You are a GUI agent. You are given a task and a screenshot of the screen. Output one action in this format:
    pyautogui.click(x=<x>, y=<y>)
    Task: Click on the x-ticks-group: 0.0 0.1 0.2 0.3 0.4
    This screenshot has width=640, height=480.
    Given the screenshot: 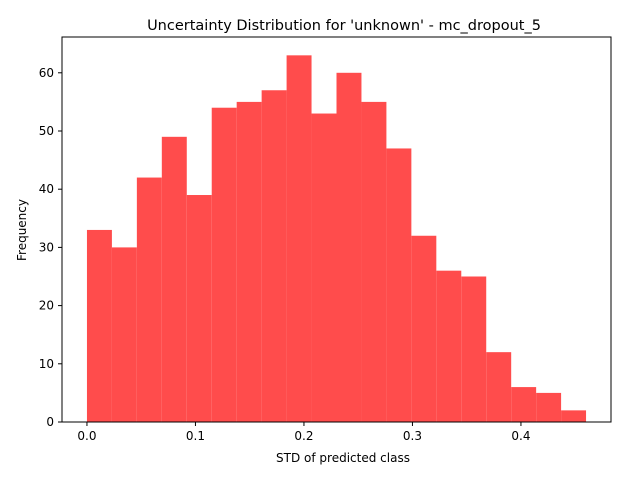 What is the action you would take?
    pyautogui.click(x=303, y=432)
    